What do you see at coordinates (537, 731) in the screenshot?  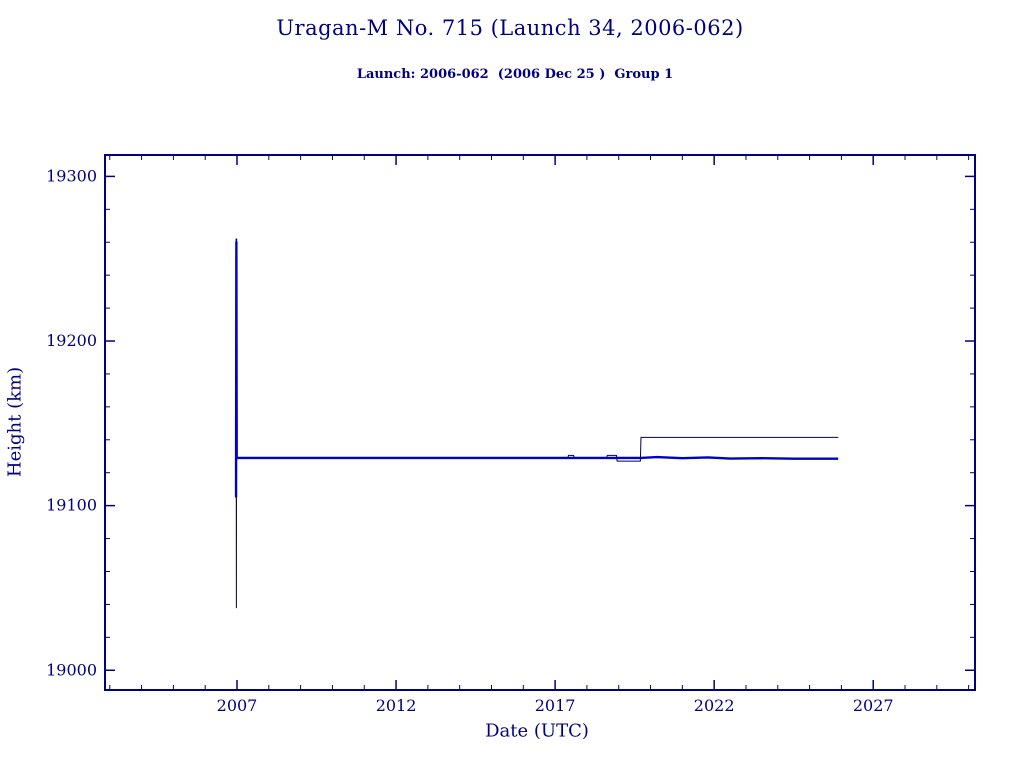 I see `x-axis-label: Date (UTC)` at bounding box center [537, 731].